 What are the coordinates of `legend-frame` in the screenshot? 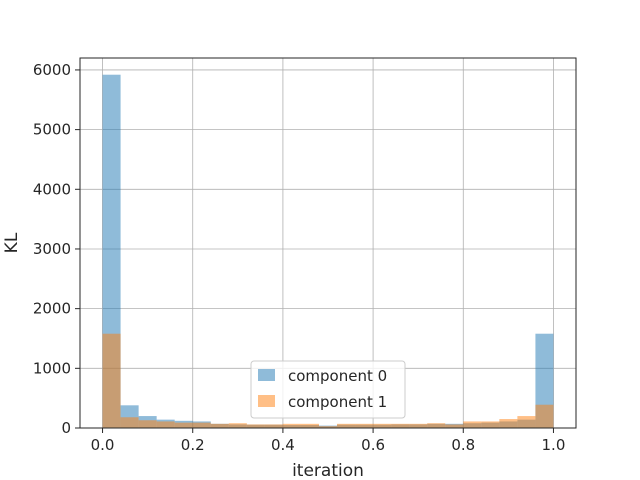 It's located at (328, 389).